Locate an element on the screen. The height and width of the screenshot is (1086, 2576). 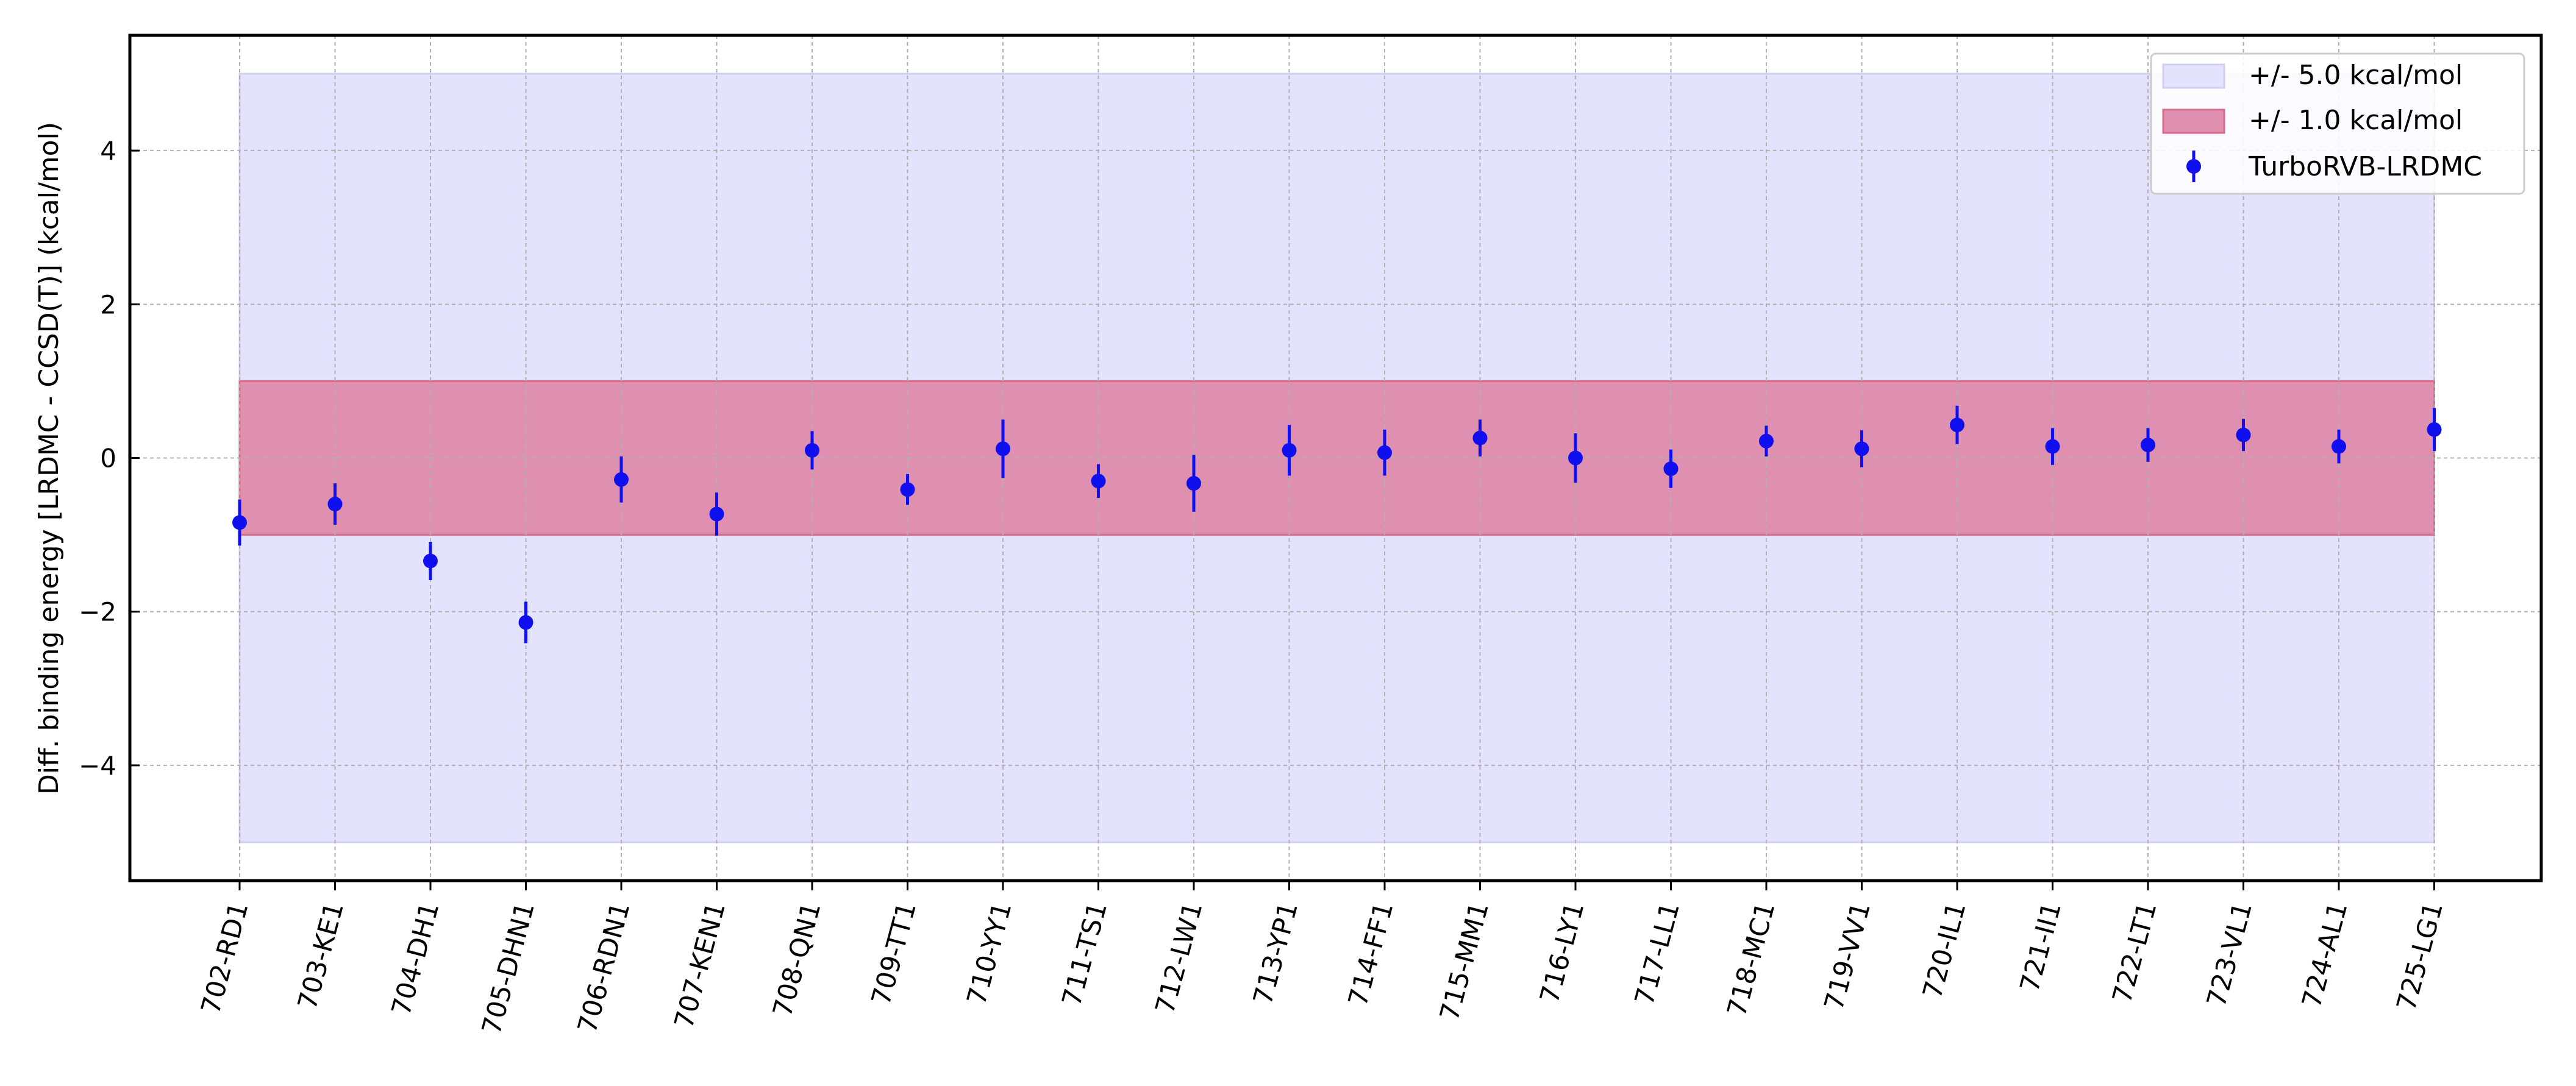
x-tick-label: 709-TT1 is located at coordinates (894, 954).